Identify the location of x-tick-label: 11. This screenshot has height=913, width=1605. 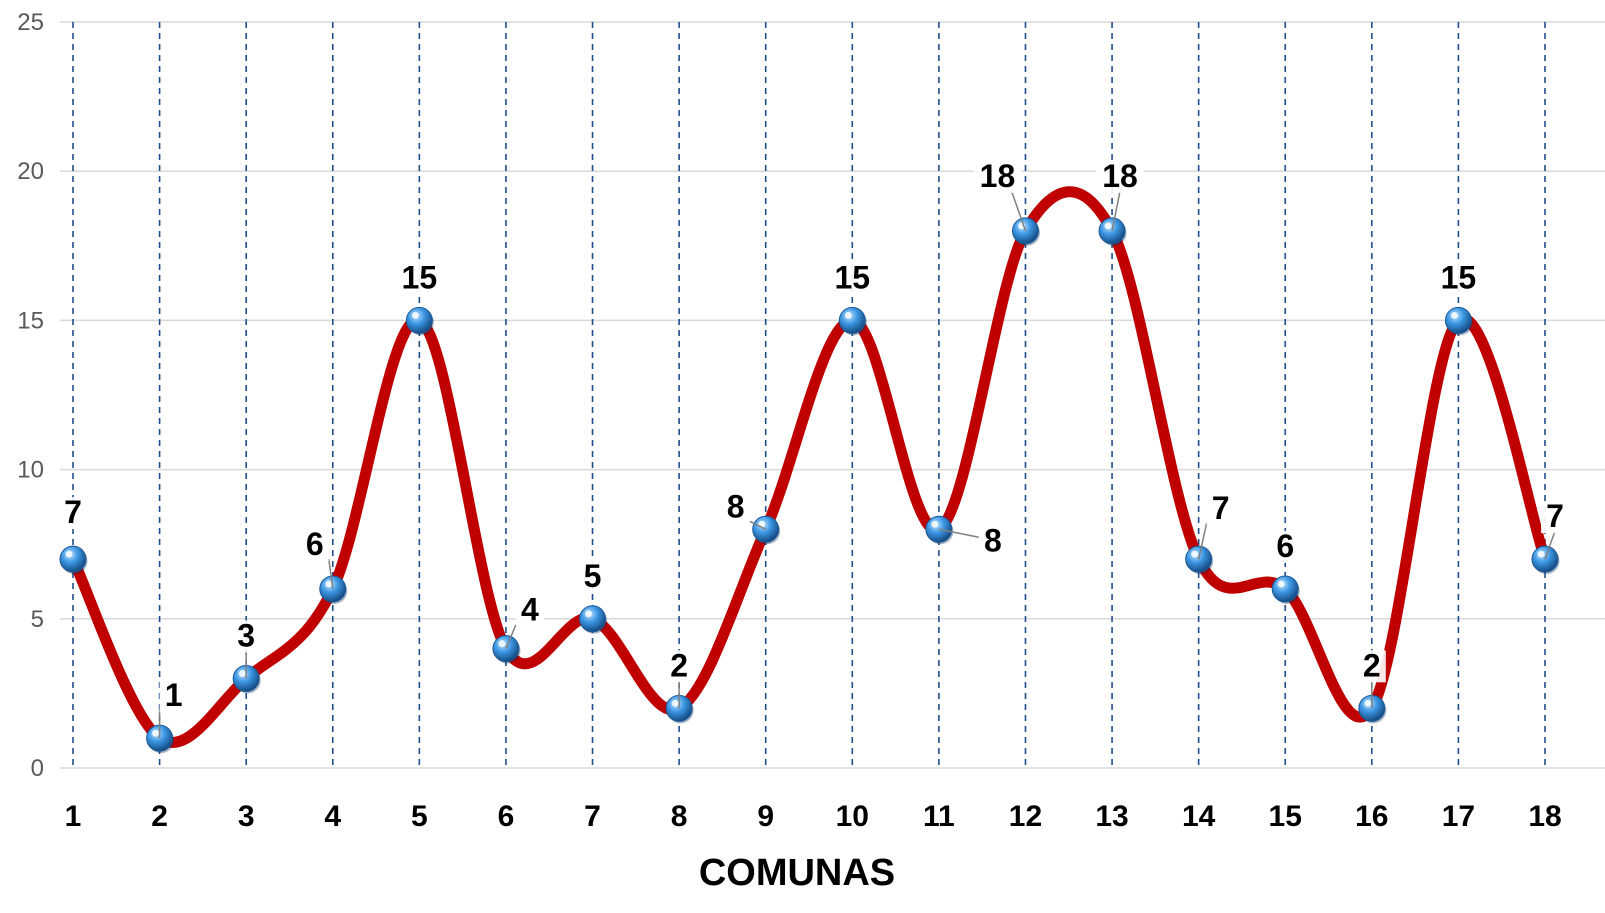
(939, 816).